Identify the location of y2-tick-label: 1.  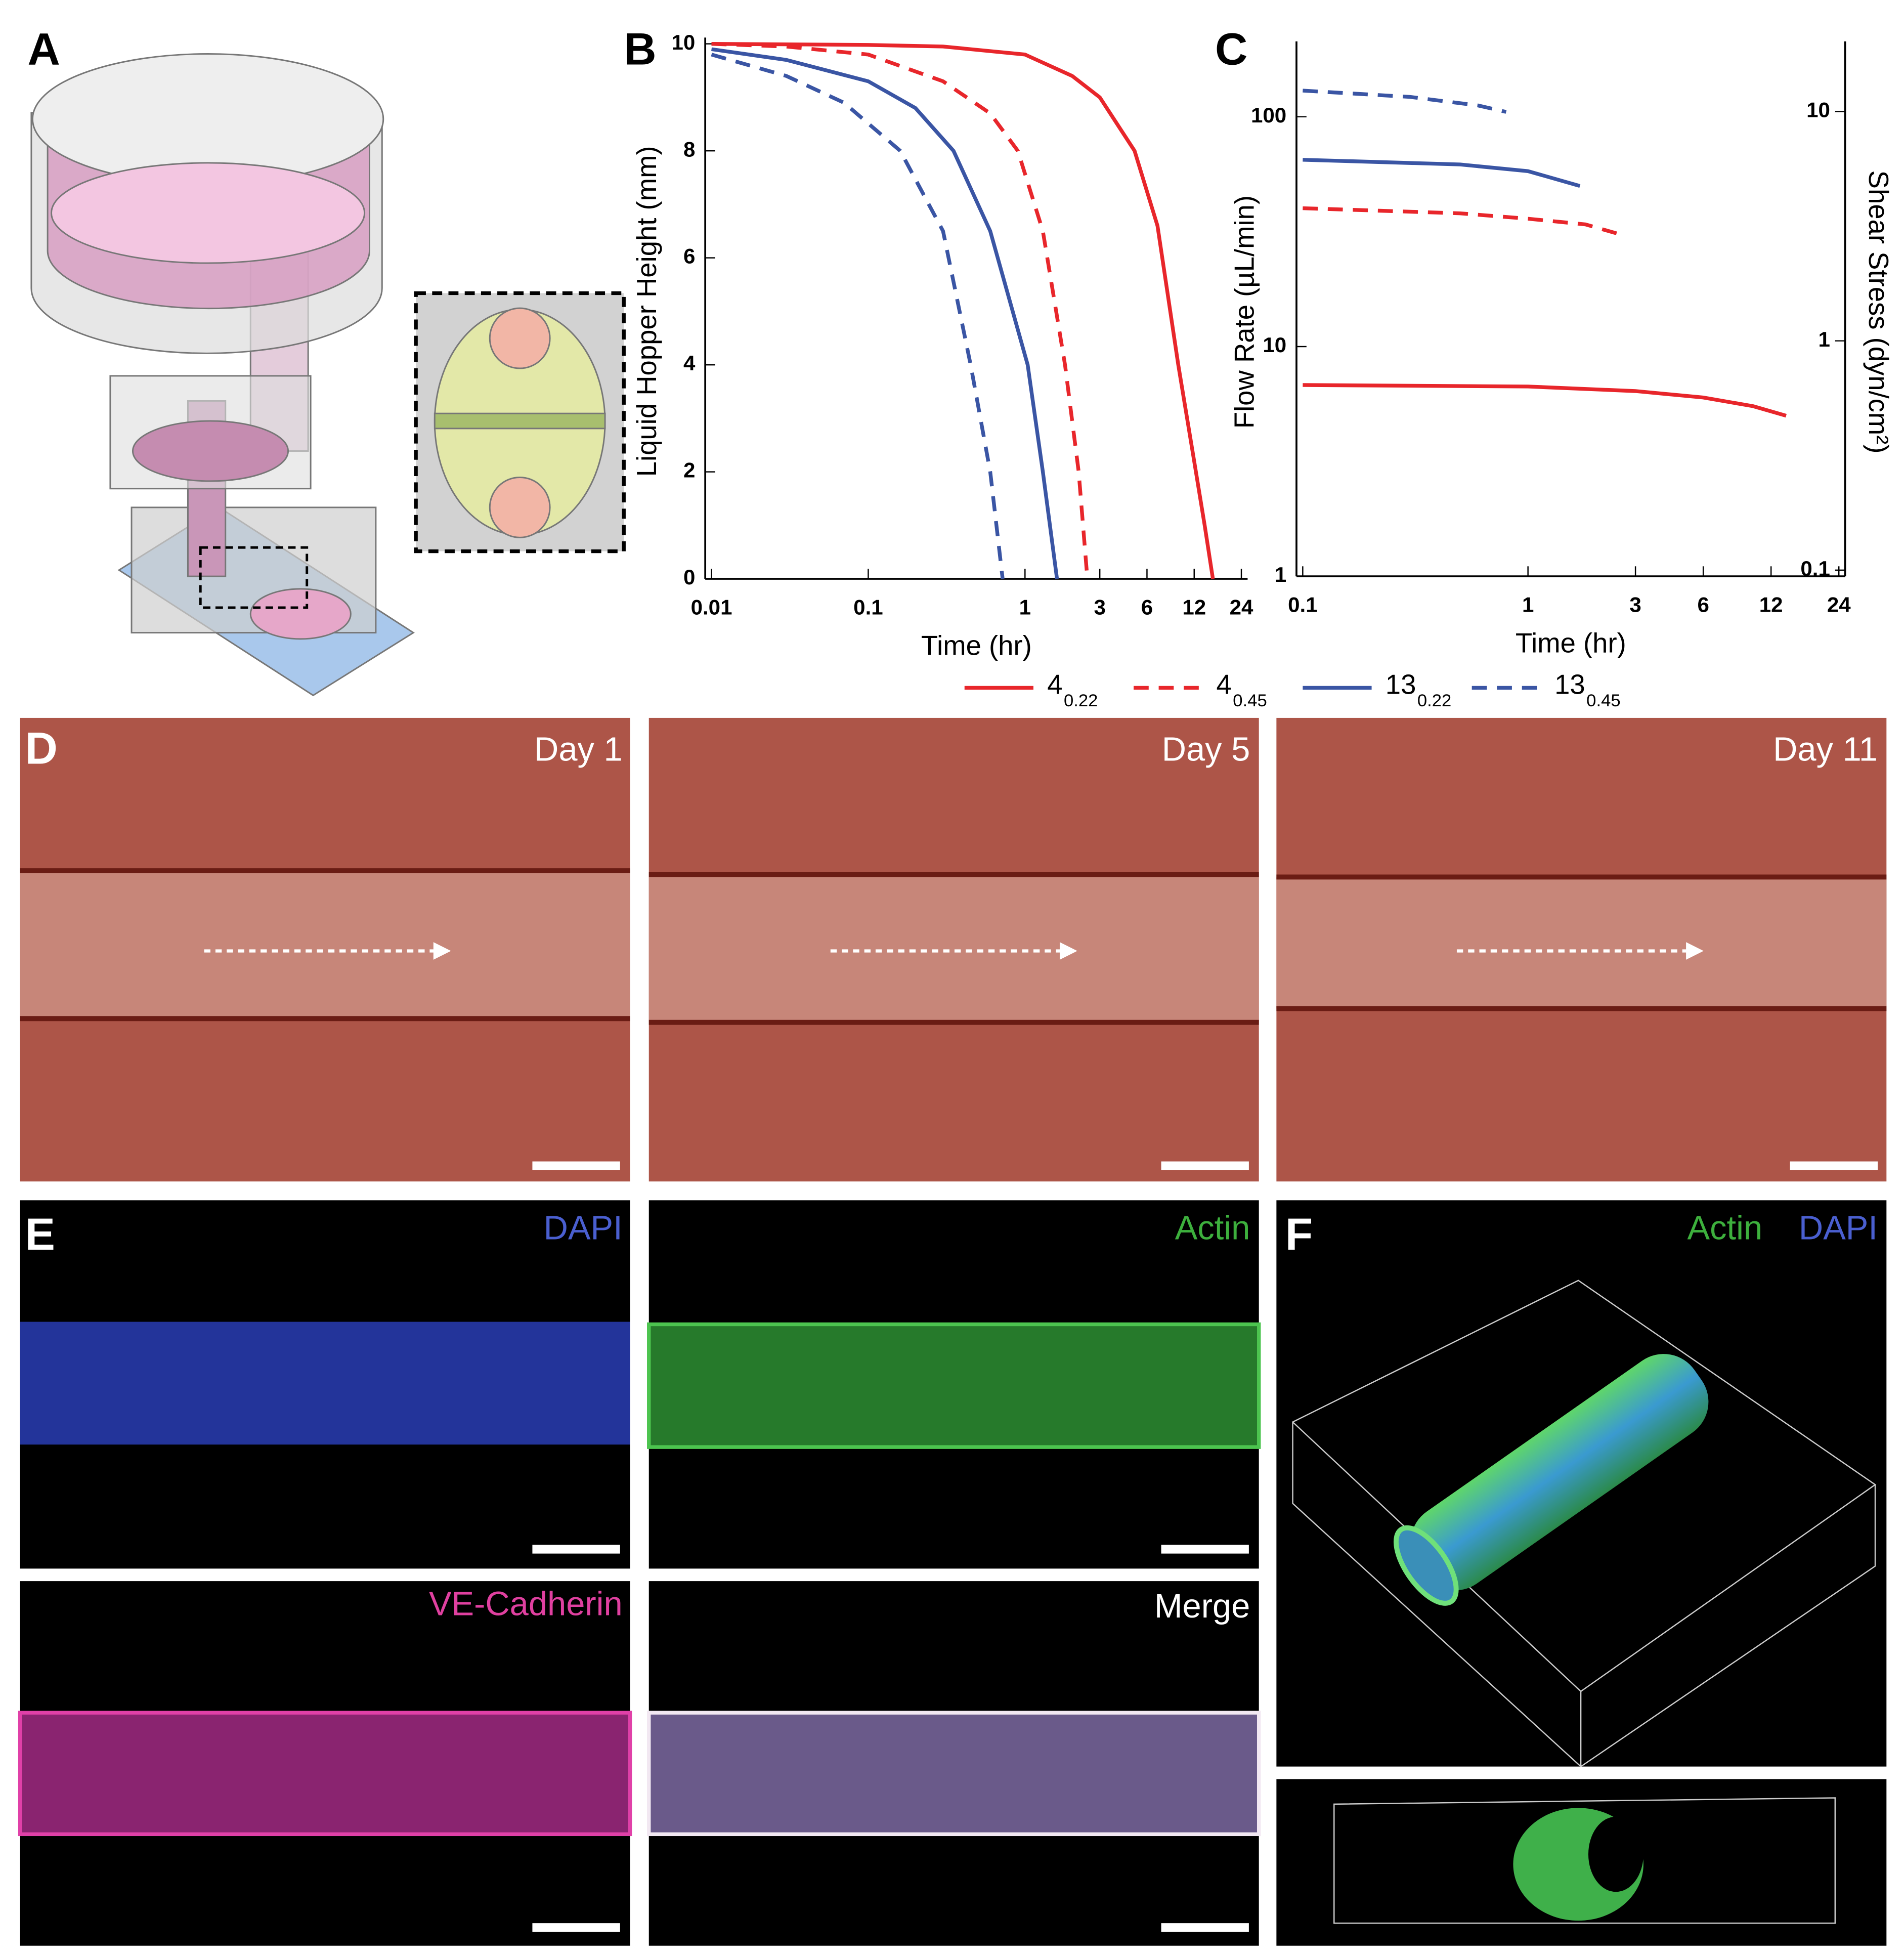
(1824, 339).